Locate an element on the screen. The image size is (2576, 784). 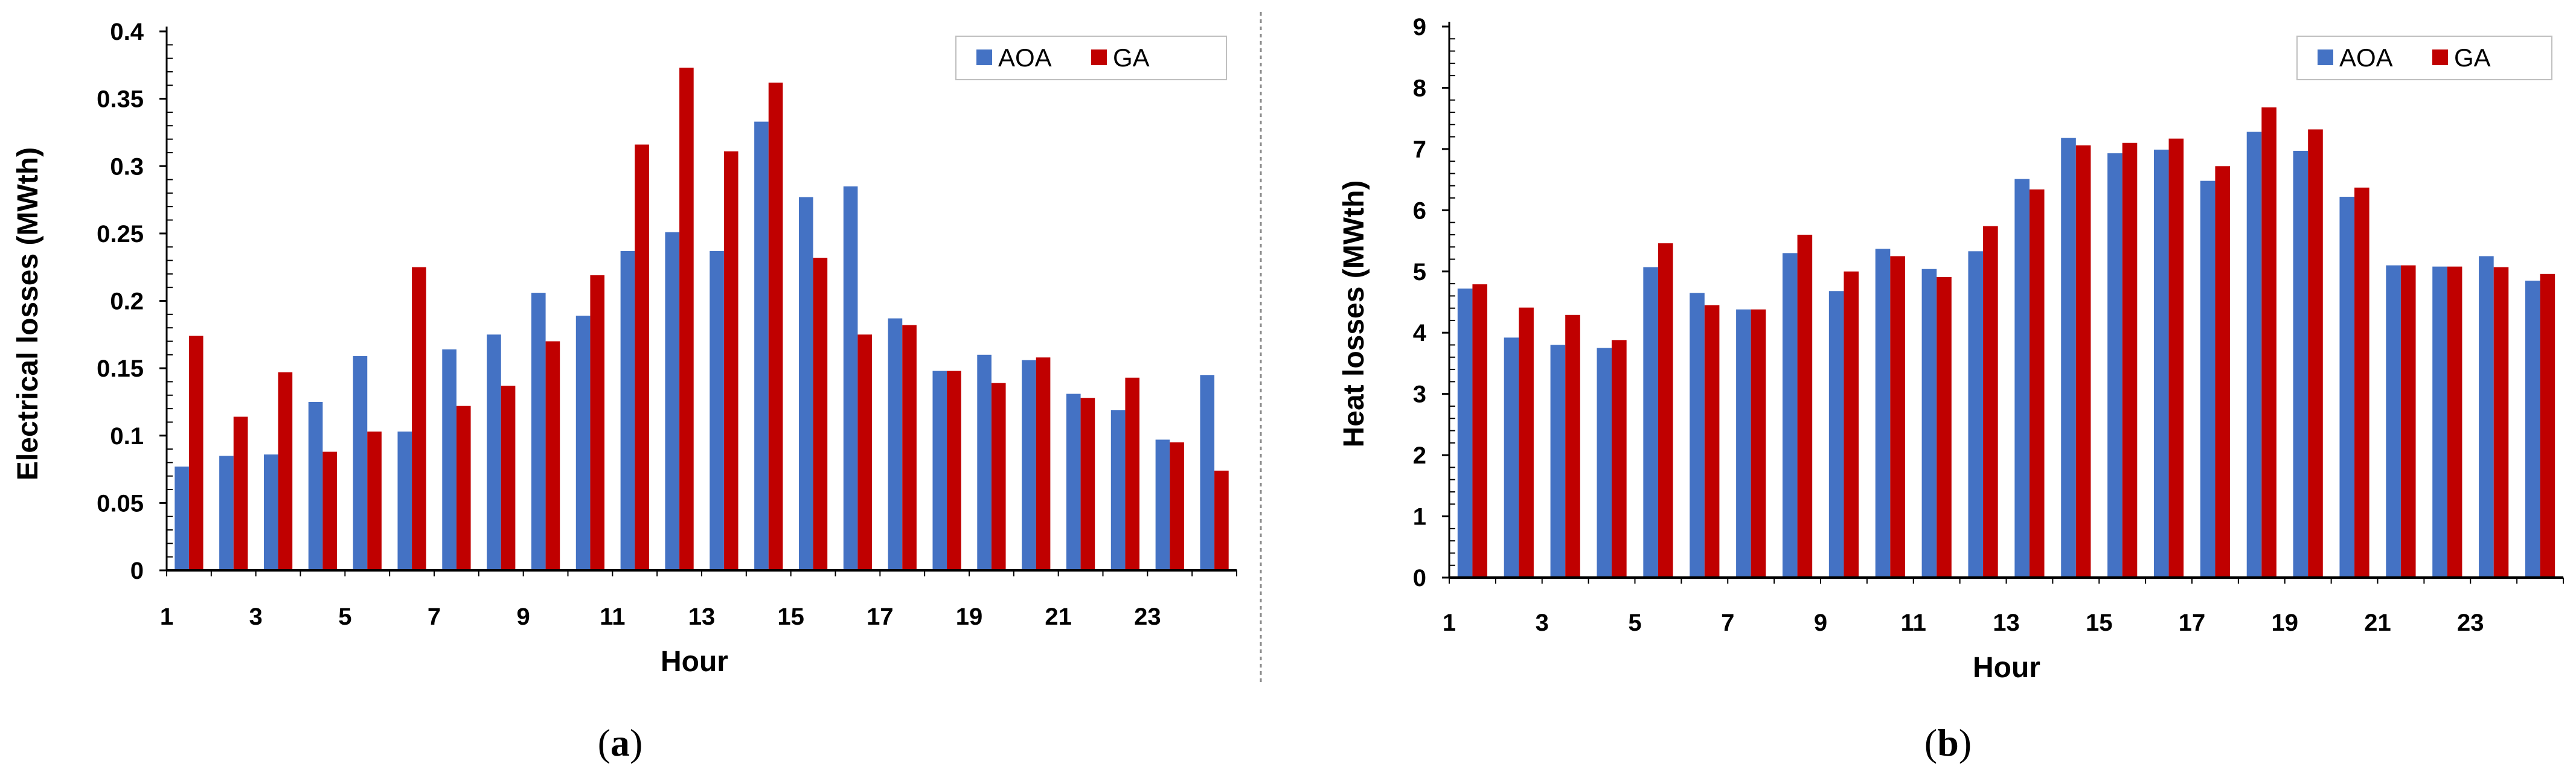
panel-caption: (a) is located at coordinates (620, 742).